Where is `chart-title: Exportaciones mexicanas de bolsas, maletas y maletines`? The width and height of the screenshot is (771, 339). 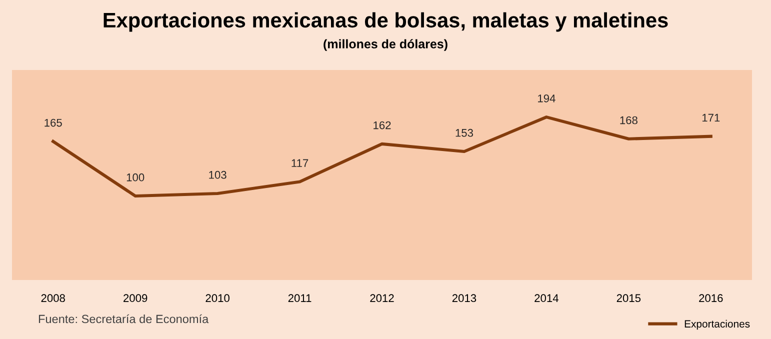
chart-title: Exportaciones mexicanas de bolsas, maletas y maletines is located at coordinates (386, 22).